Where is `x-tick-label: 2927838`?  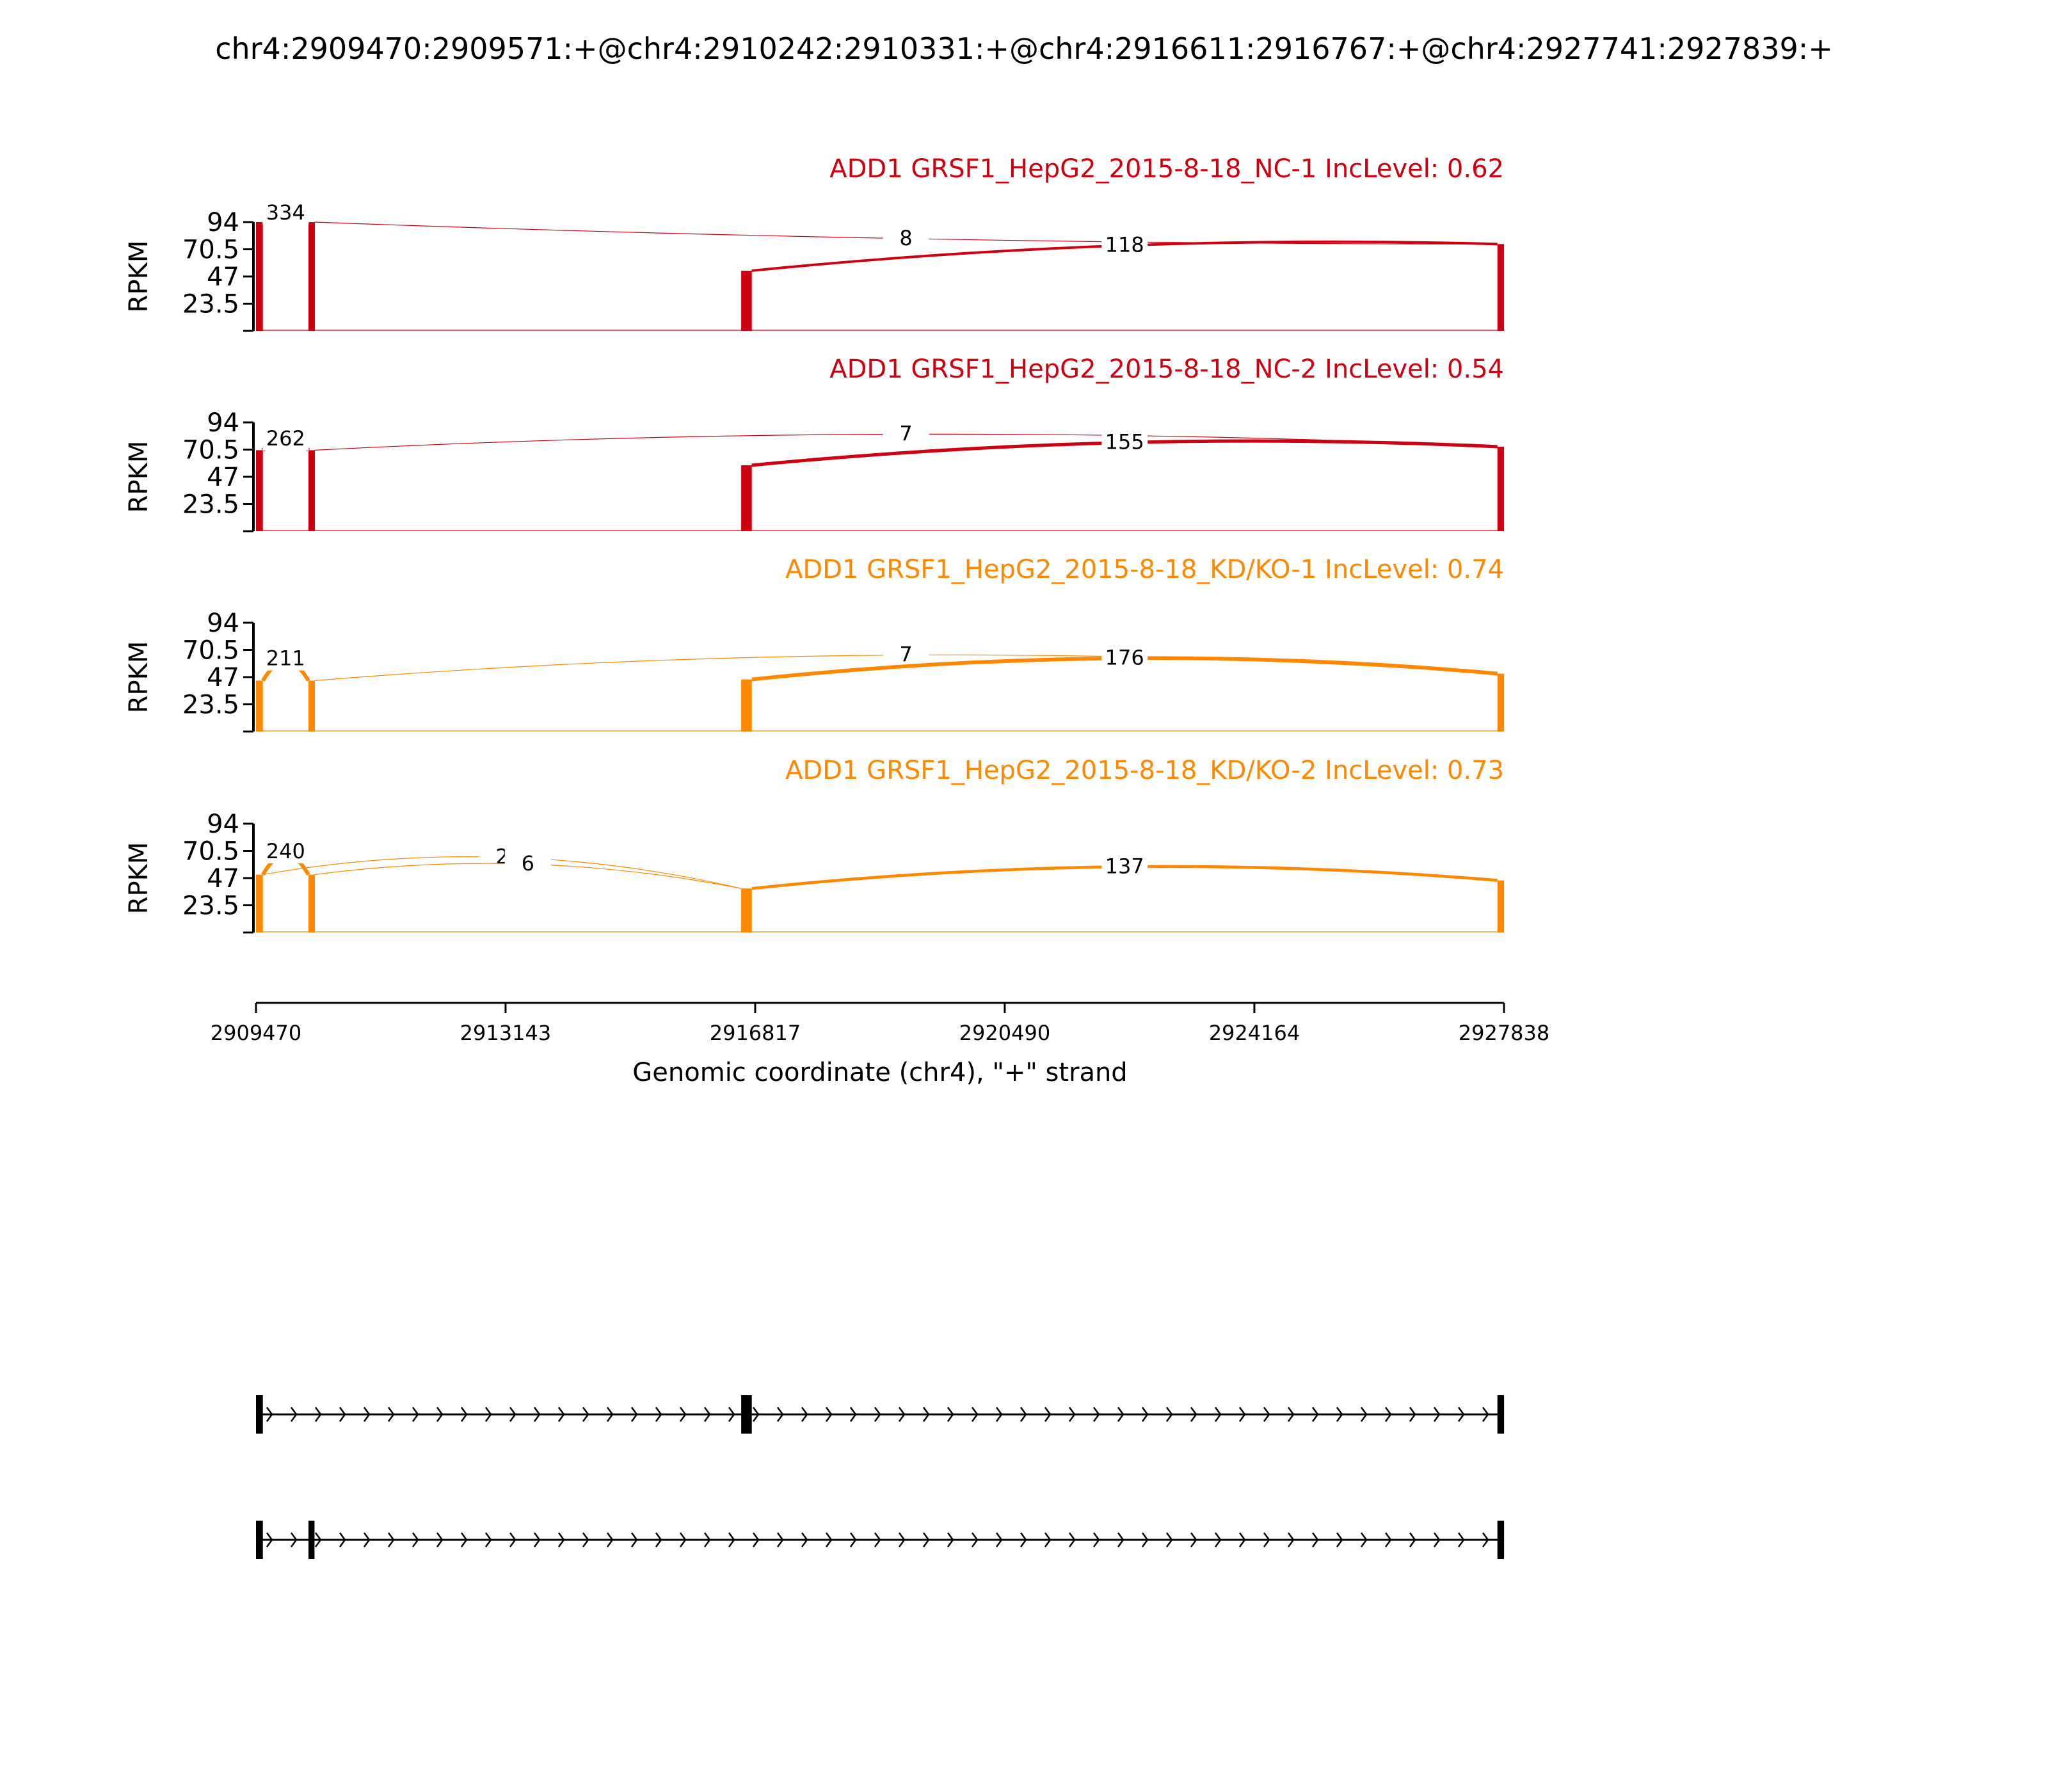
x-tick-label: 2927838 is located at coordinates (1504, 1033).